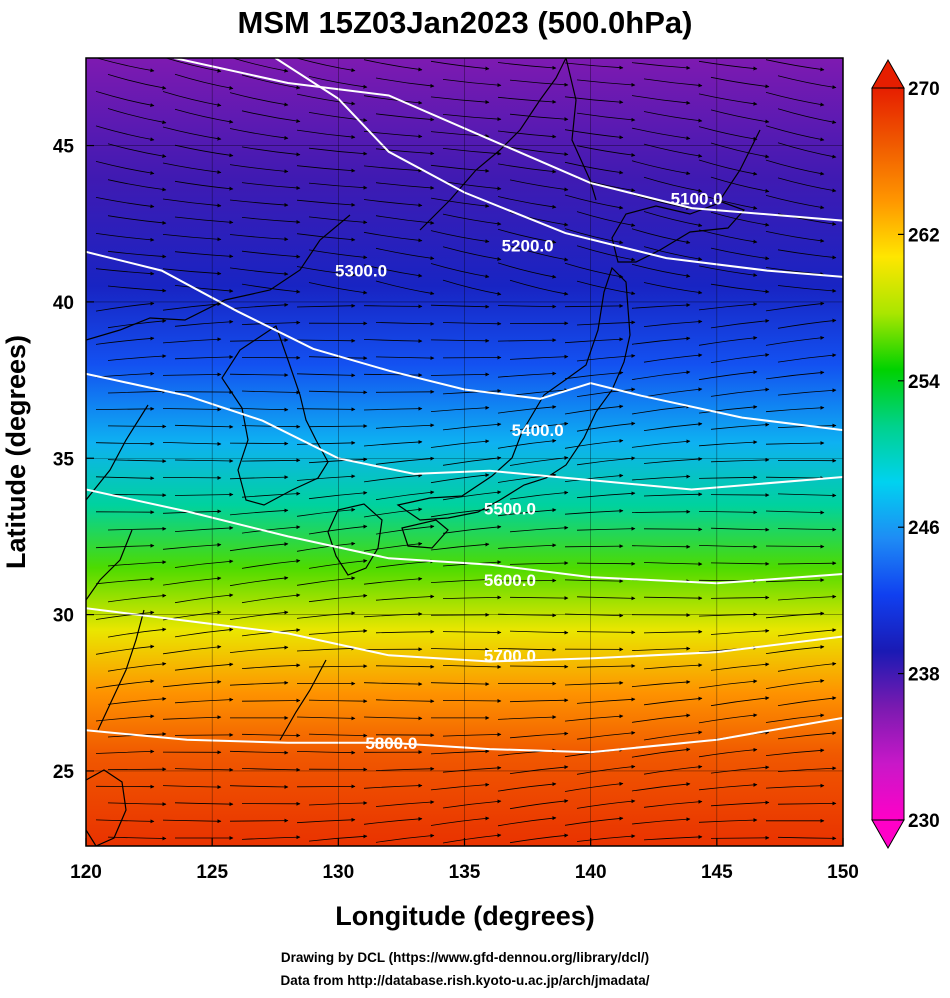 The height and width of the screenshot is (998, 950). Describe the element at coordinates (391, 743) in the screenshot. I see `height-contour-label: 5800.0` at that location.